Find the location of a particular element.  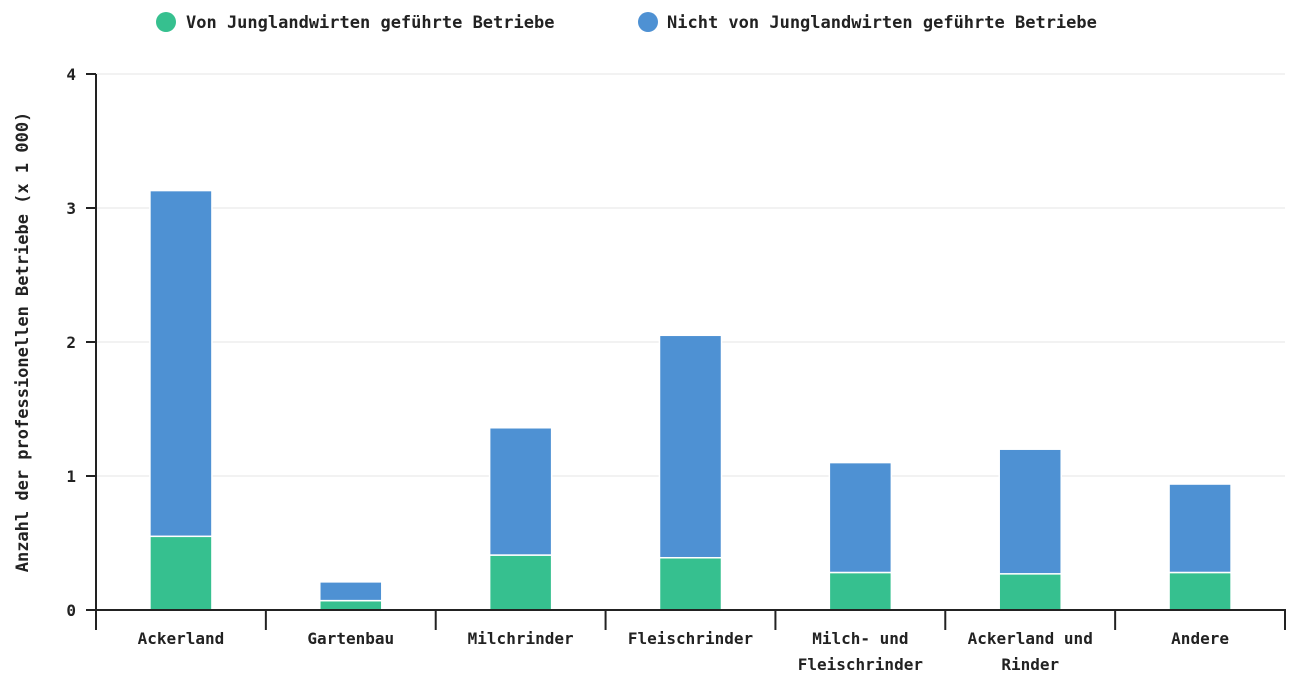

x-tick-label: Rinder is located at coordinates (1030, 664).